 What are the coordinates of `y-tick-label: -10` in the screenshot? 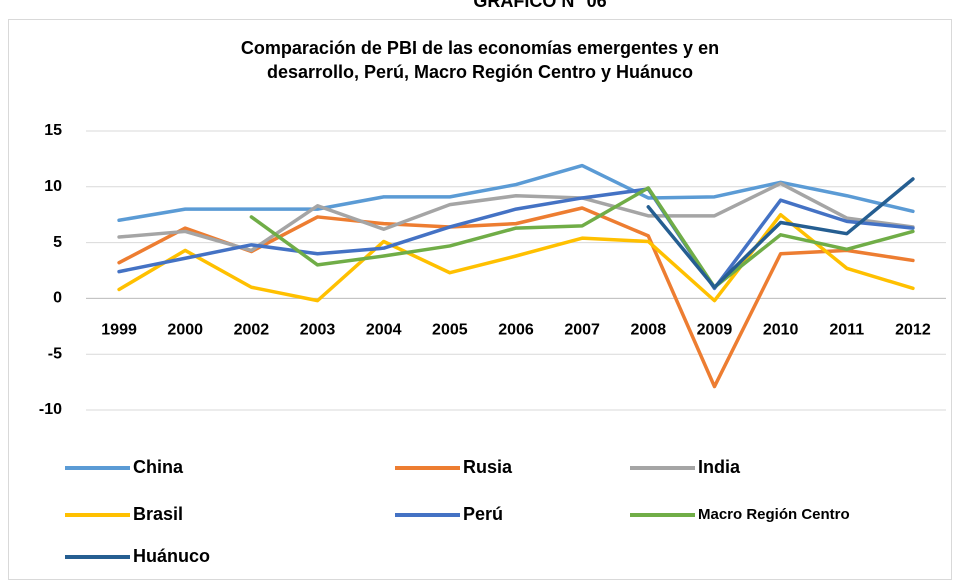 It's located at (50, 409).